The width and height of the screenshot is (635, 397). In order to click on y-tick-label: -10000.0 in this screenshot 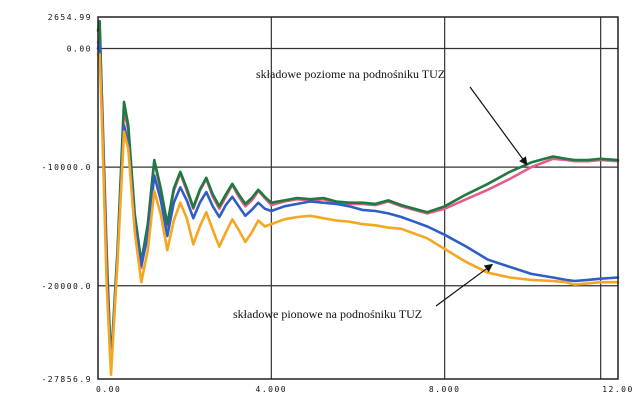, I will do `click(66, 167)`.